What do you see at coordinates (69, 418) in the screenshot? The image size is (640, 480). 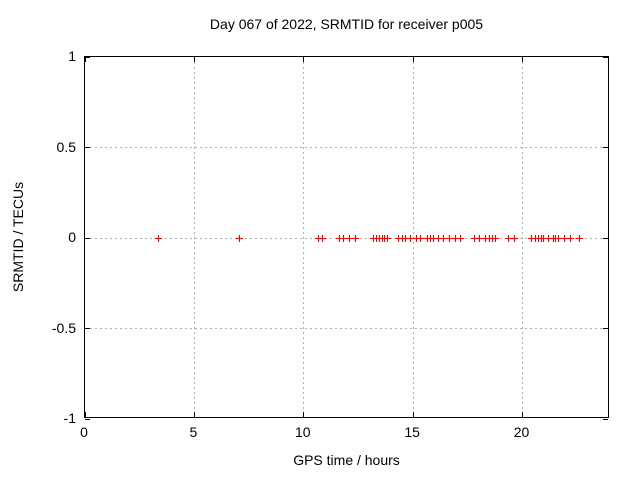 I see `y-tick-label: -1` at bounding box center [69, 418].